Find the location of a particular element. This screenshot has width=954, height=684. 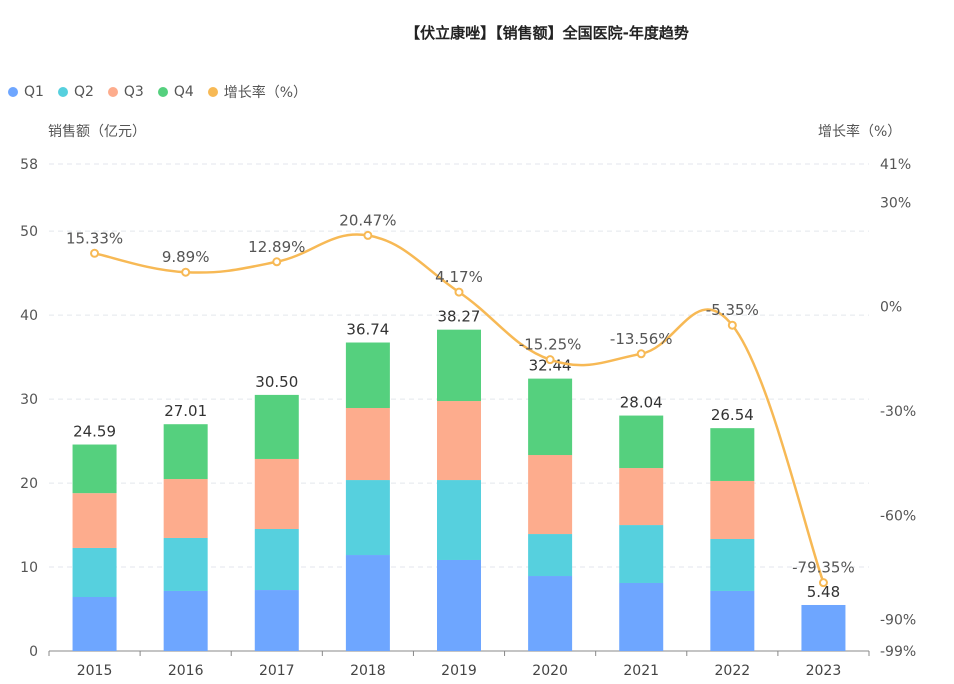

growth-label: 12.89% is located at coordinates (276, 247).